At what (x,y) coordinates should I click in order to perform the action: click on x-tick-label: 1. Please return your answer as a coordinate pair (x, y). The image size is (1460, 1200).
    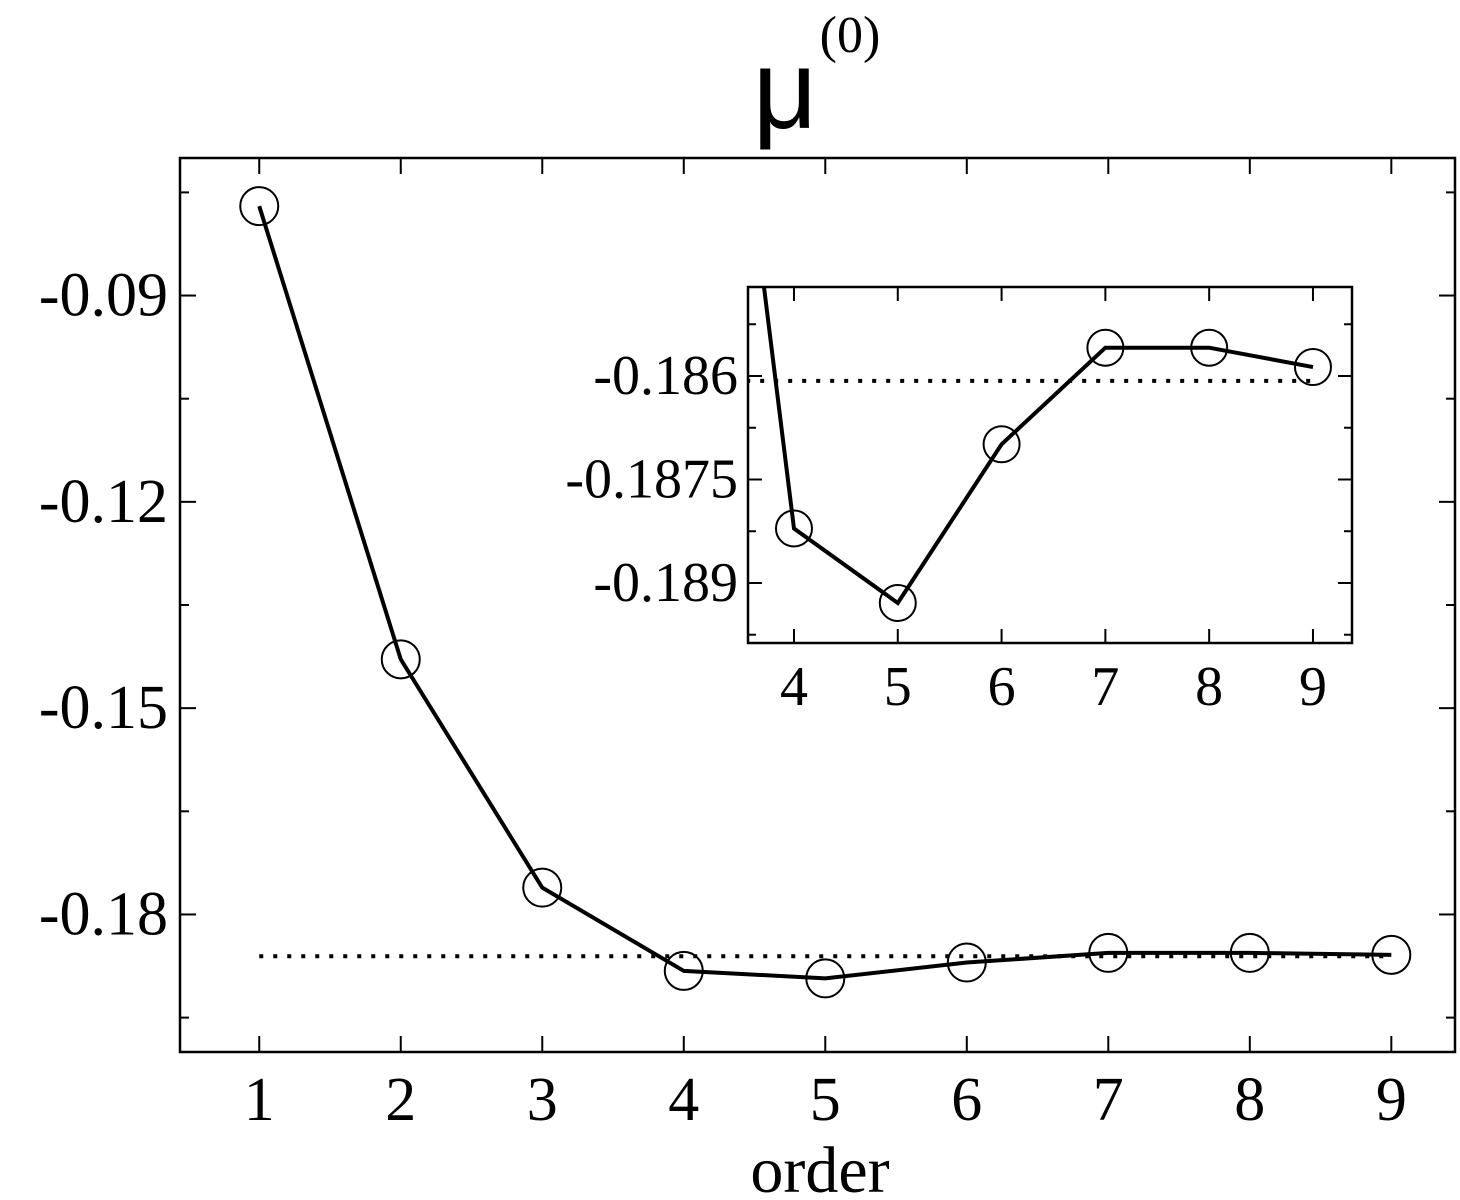
    Looking at the image, I should click on (259, 1100).